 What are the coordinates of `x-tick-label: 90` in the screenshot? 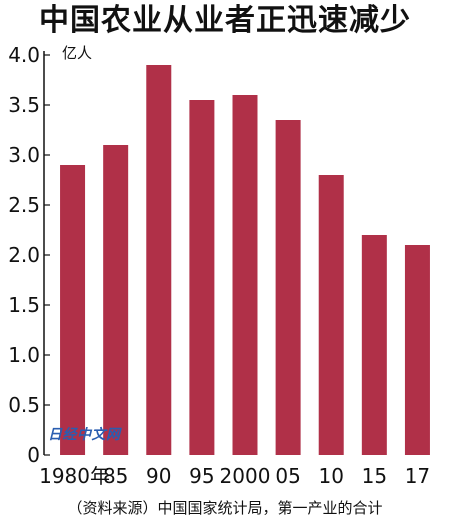 It's located at (158, 476).